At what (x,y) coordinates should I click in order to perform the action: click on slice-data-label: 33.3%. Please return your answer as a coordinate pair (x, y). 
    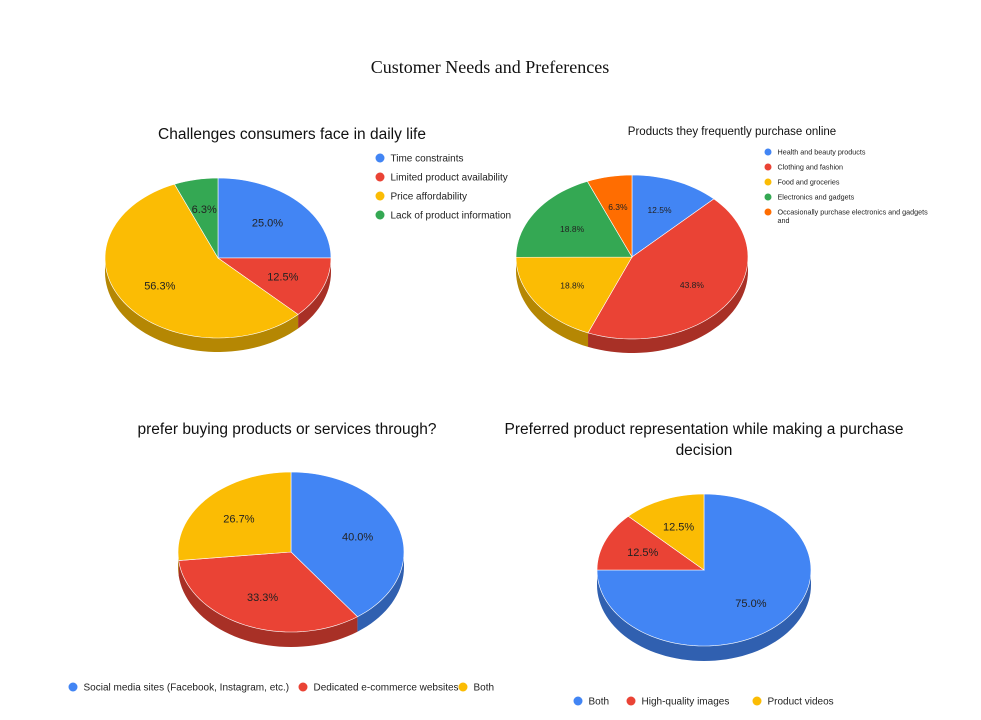
    Looking at the image, I should click on (262, 598).